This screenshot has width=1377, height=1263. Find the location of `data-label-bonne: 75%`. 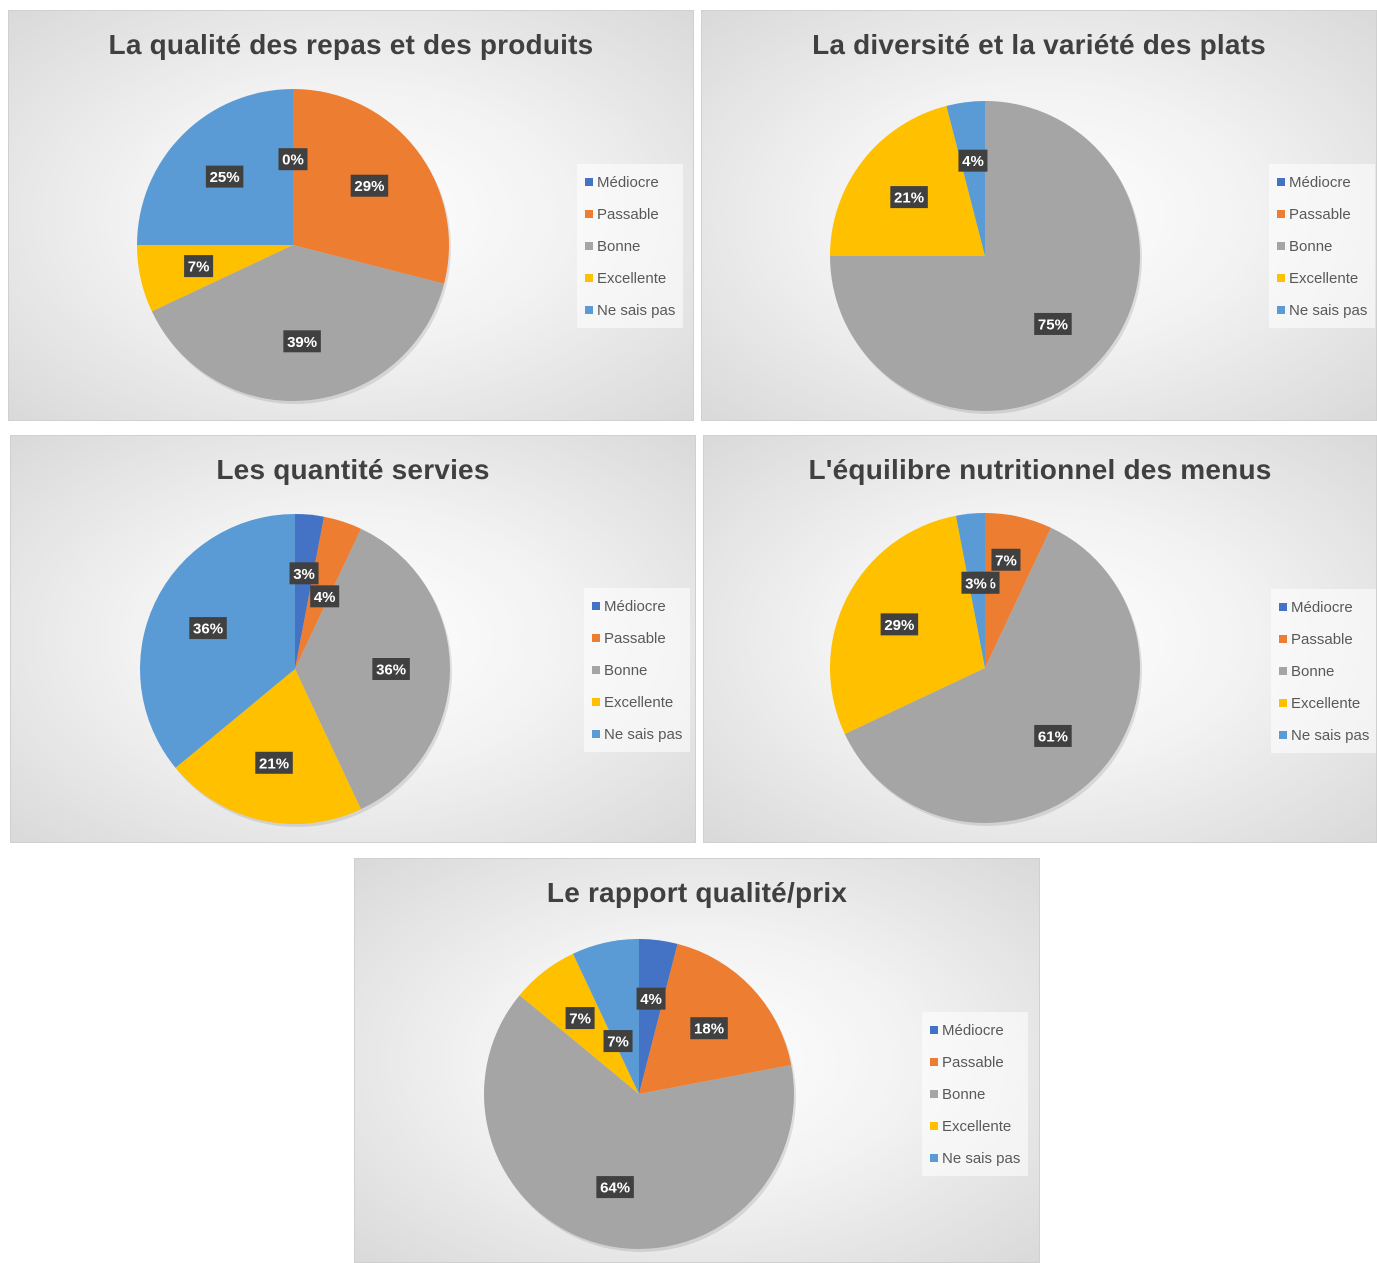

data-label-bonne: 75% is located at coordinates (1053, 324).